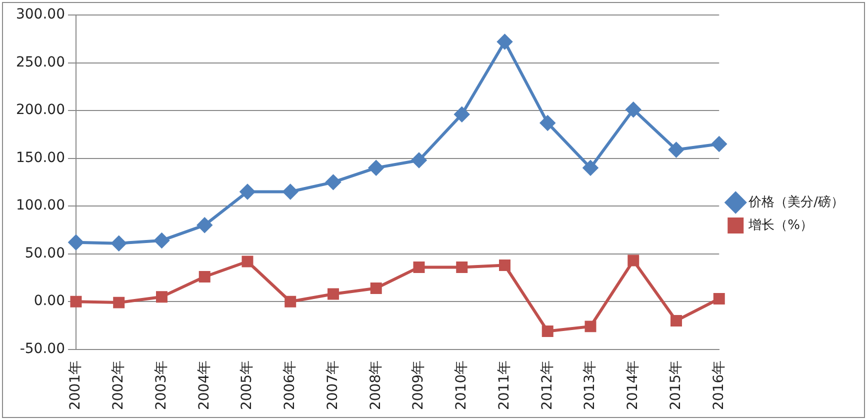 Image resolution: width=867 pixels, height=420 pixels. I want to click on x-tick-label: 2015年, so click(676, 385).